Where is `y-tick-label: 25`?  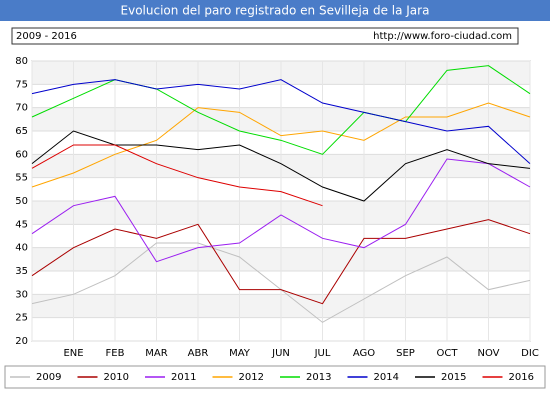
y-tick-label: 25 is located at coordinates (21, 318).